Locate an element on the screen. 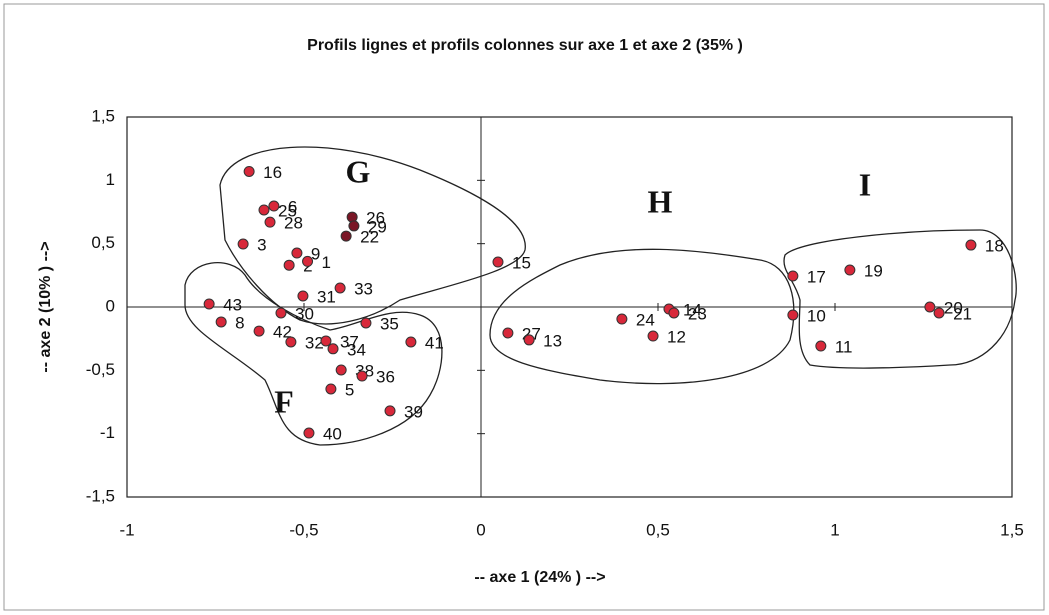 Image resolution: width=1049 pixels, height=615 pixels. x-tick-label: -1 is located at coordinates (126, 529).